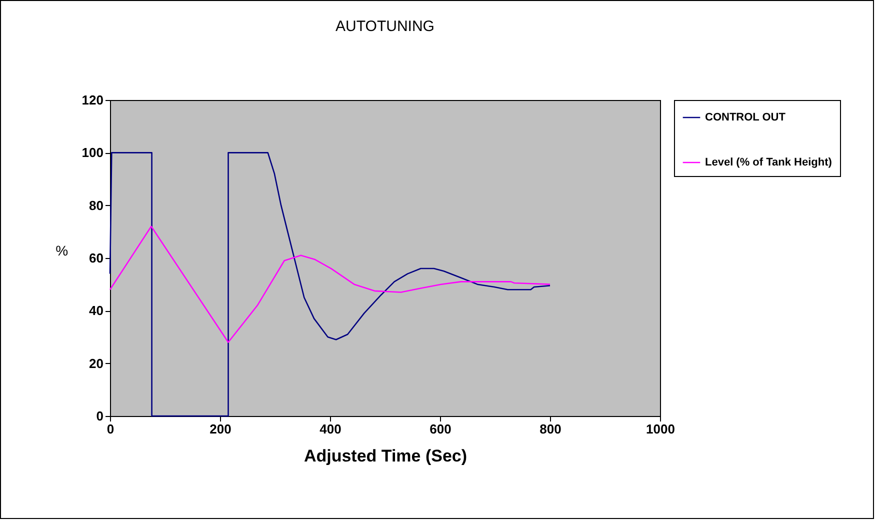  I want to click on x-tick-label: 800, so click(551, 429).